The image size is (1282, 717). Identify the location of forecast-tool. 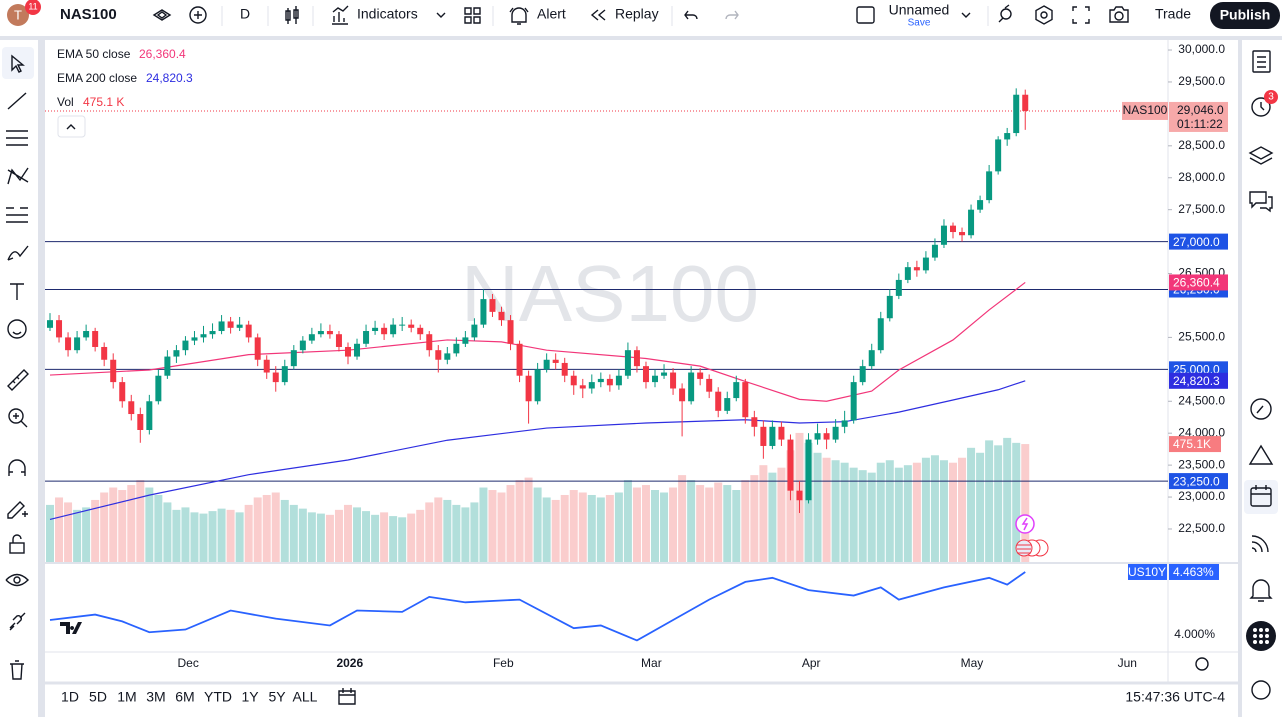
(17, 215).